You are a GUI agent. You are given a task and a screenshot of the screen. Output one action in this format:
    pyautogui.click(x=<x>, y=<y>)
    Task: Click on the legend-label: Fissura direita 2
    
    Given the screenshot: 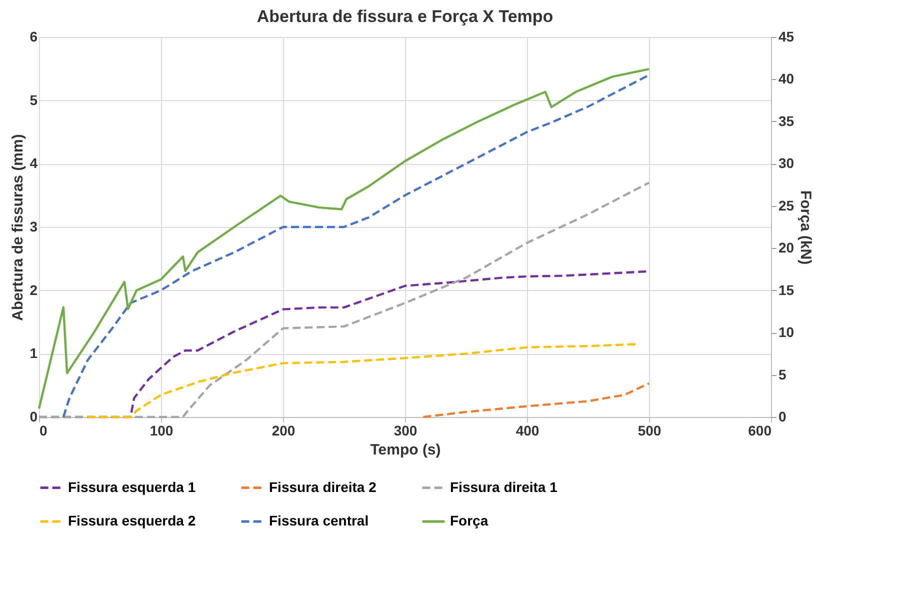 What is the action you would take?
    pyautogui.click(x=323, y=486)
    